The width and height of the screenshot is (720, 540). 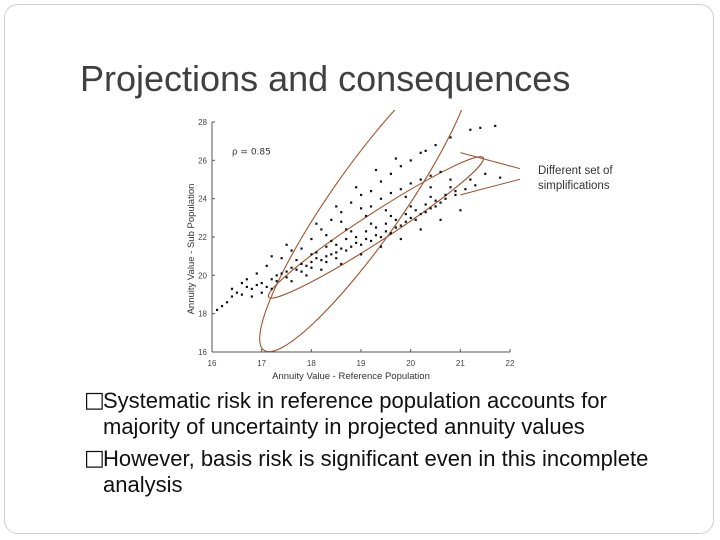 I want to click on x-tick-label: 21, so click(x=460, y=363).